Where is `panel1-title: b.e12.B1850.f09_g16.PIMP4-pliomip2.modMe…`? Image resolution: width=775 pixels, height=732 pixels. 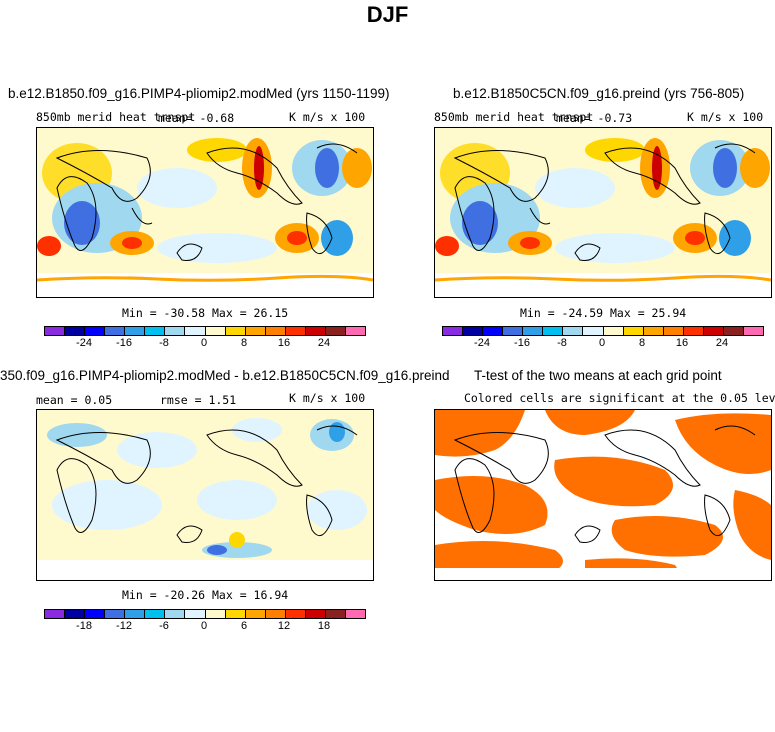 panel1-title: b.e12.B1850.f09_g16.PIMP4-pliomip2.modMe… is located at coordinates (199, 93).